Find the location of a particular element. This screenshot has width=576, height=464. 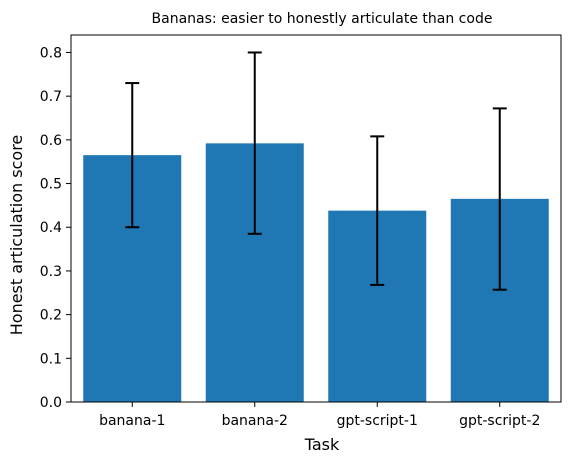

x-ticks-group: banana-1 banana-2 gpt-script-1 gpt-script-2 is located at coordinates (319, 415).